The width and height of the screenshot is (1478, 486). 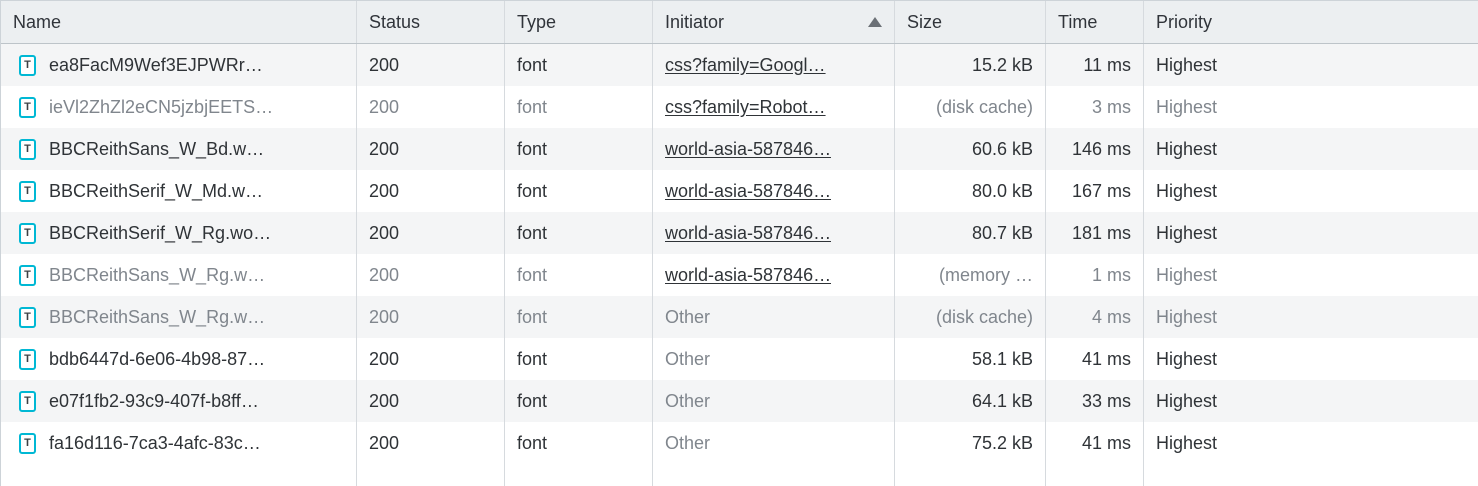 What do you see at coordinates (1111, 106) in the screenshot?
I see `cell-time-text: 3 ms` at bounding box center [1111, 106].